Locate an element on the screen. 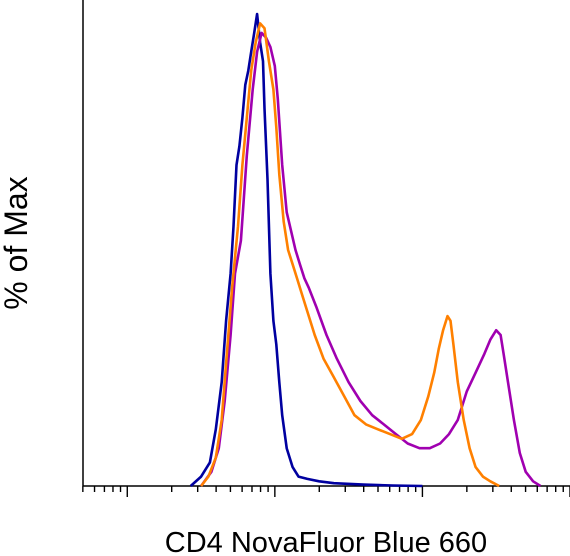 Image resolution: width=570 pixels, height=556 pixels. x-axis-ticks is located at coordinates (326, 491).